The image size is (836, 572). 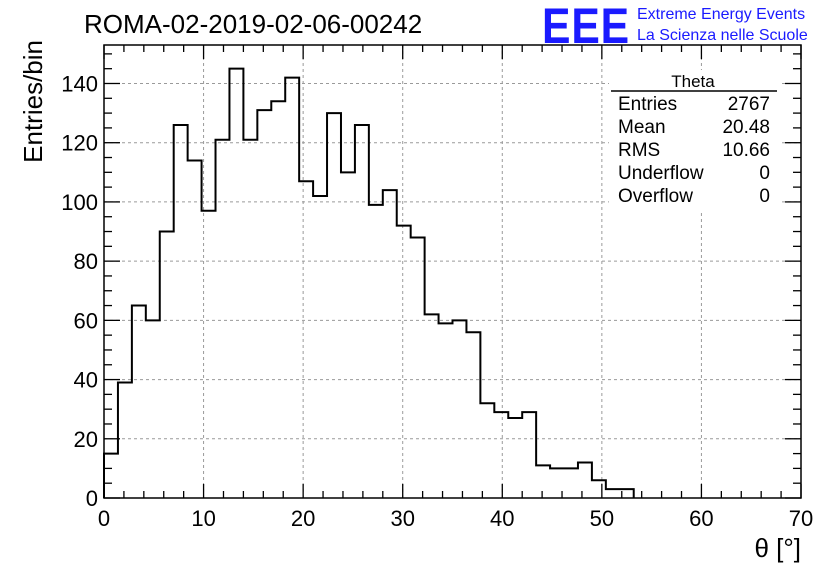 What do you see at coordinates (655, 196) in the screenshot?
I see `stats-label: Overflow` at bounding box center [655, 196].